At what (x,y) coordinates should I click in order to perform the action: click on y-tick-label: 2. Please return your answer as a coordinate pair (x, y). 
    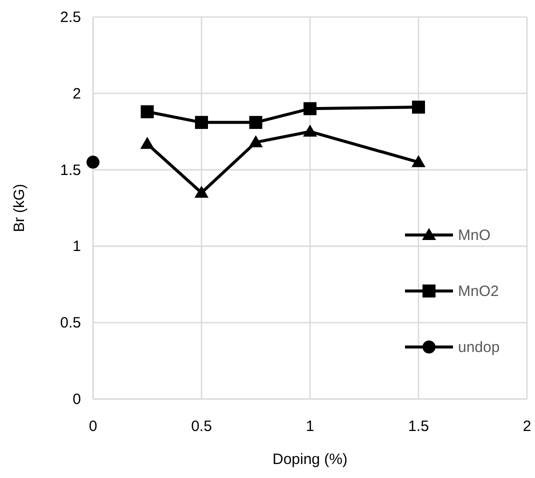
    Looking at the image, I should click on (76, 93).